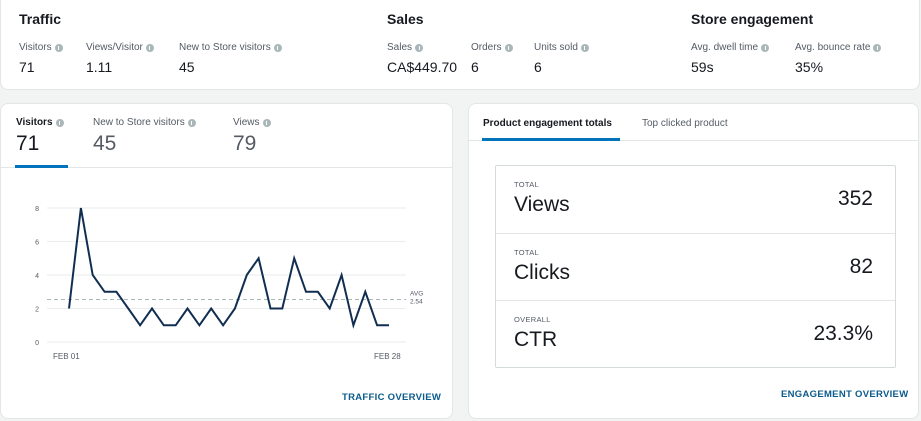  Describe the element at coordinates (542, 204) in the screenshot. I see `row-name: Views` at that location.